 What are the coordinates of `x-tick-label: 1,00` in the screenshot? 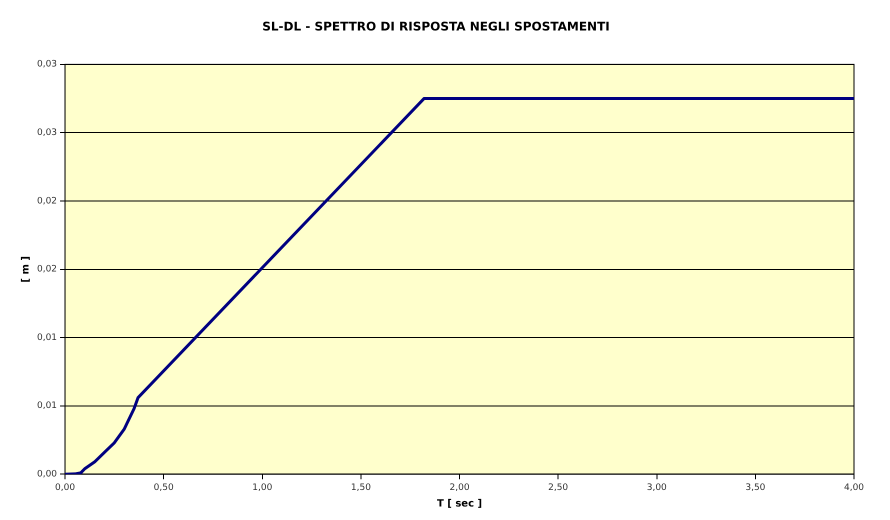 It's located at (262, 487).